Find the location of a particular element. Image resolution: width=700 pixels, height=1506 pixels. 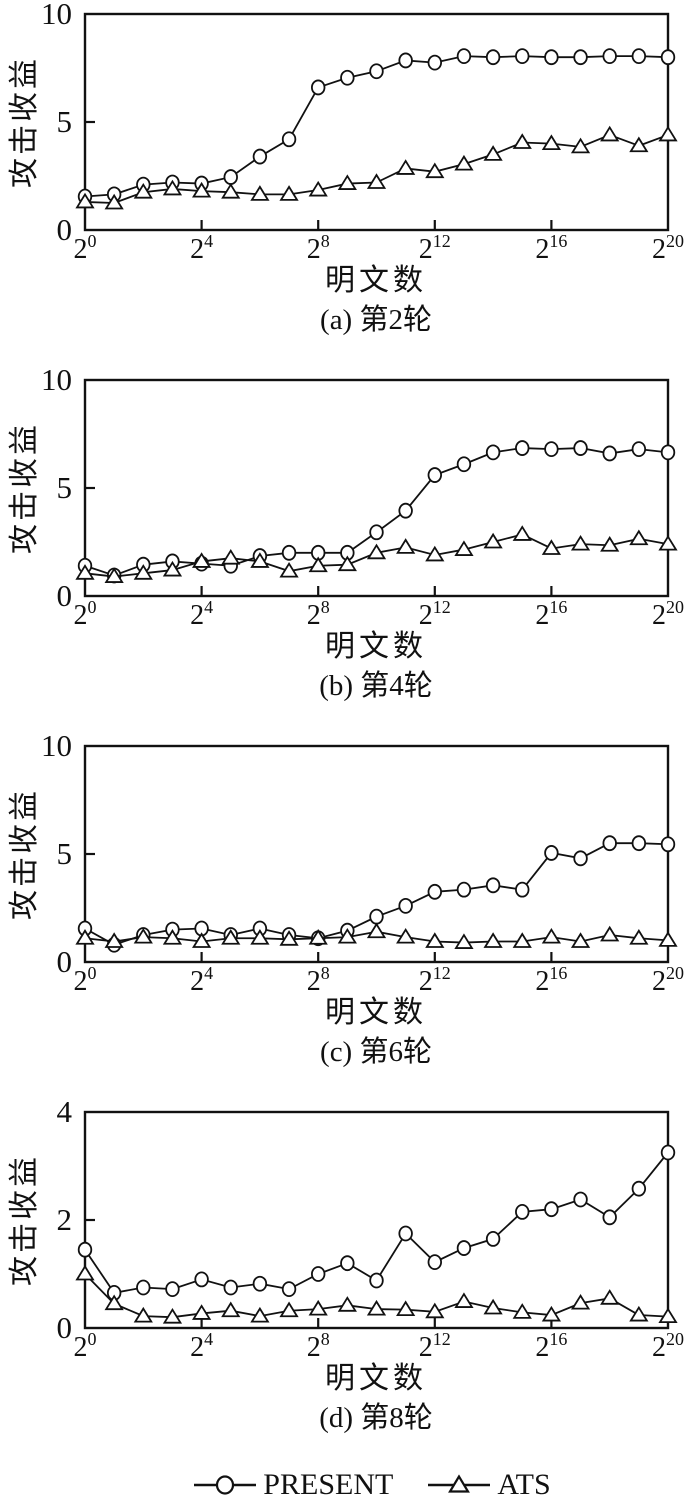

subplot-caption-row: (b) 第4轮 is located at coordinates (350, 686).